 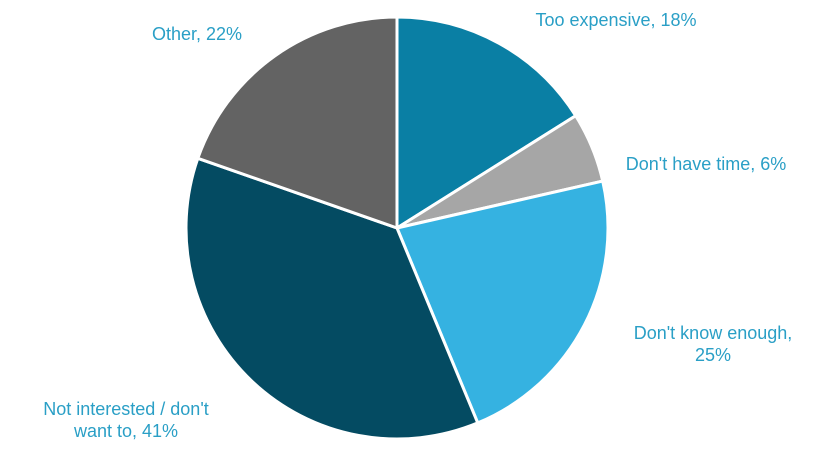 I want to click on pie-label-not-interested-don-t-want-to: Not interested / don't want to, 41%, so click(x=126, y=420).